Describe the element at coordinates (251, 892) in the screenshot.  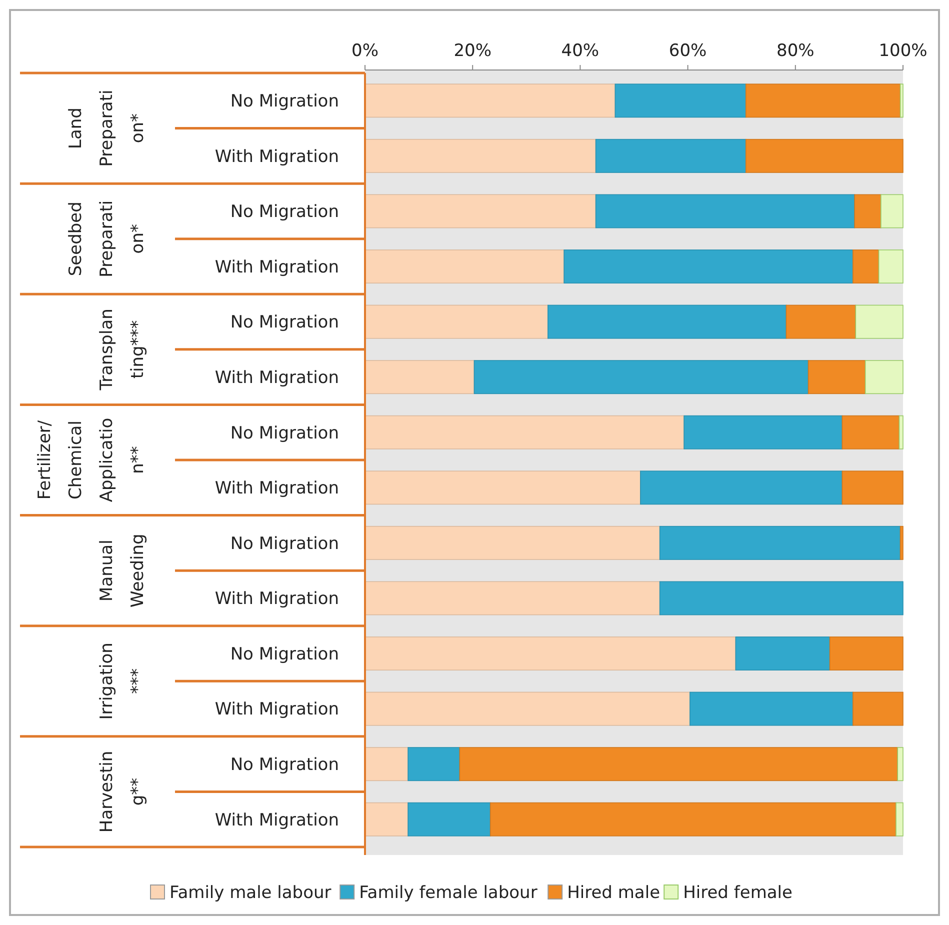
I see `legend-label: Family male labour` at that location.